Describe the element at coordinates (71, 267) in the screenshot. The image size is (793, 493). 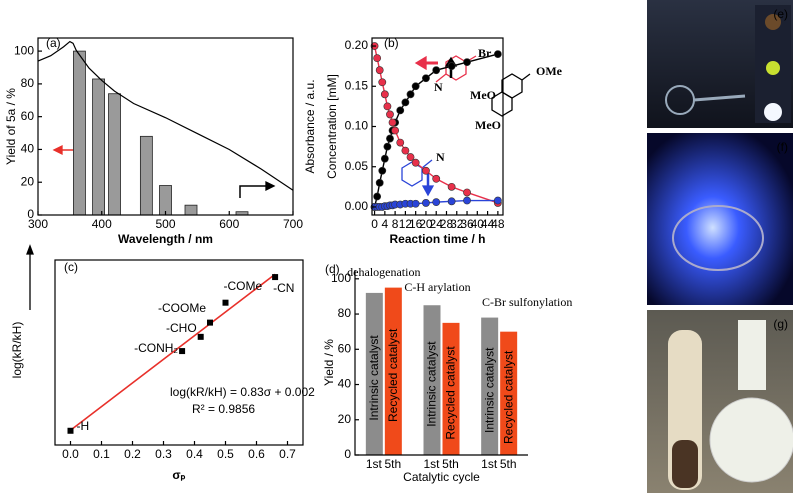
I see `panel-label: (c)` at that location.